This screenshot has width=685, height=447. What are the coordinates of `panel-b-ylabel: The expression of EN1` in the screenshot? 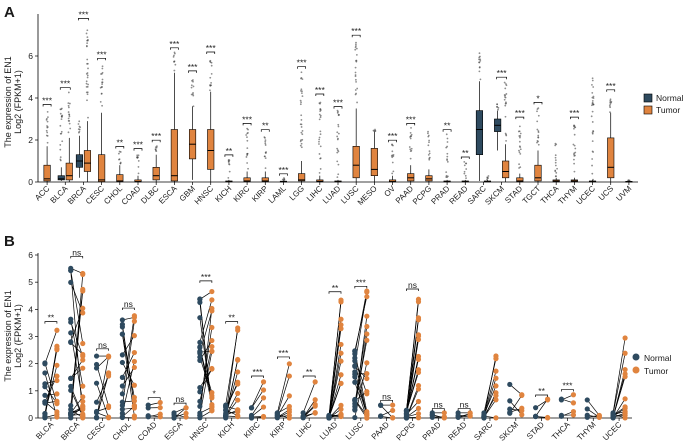 It's located at (8, 336).